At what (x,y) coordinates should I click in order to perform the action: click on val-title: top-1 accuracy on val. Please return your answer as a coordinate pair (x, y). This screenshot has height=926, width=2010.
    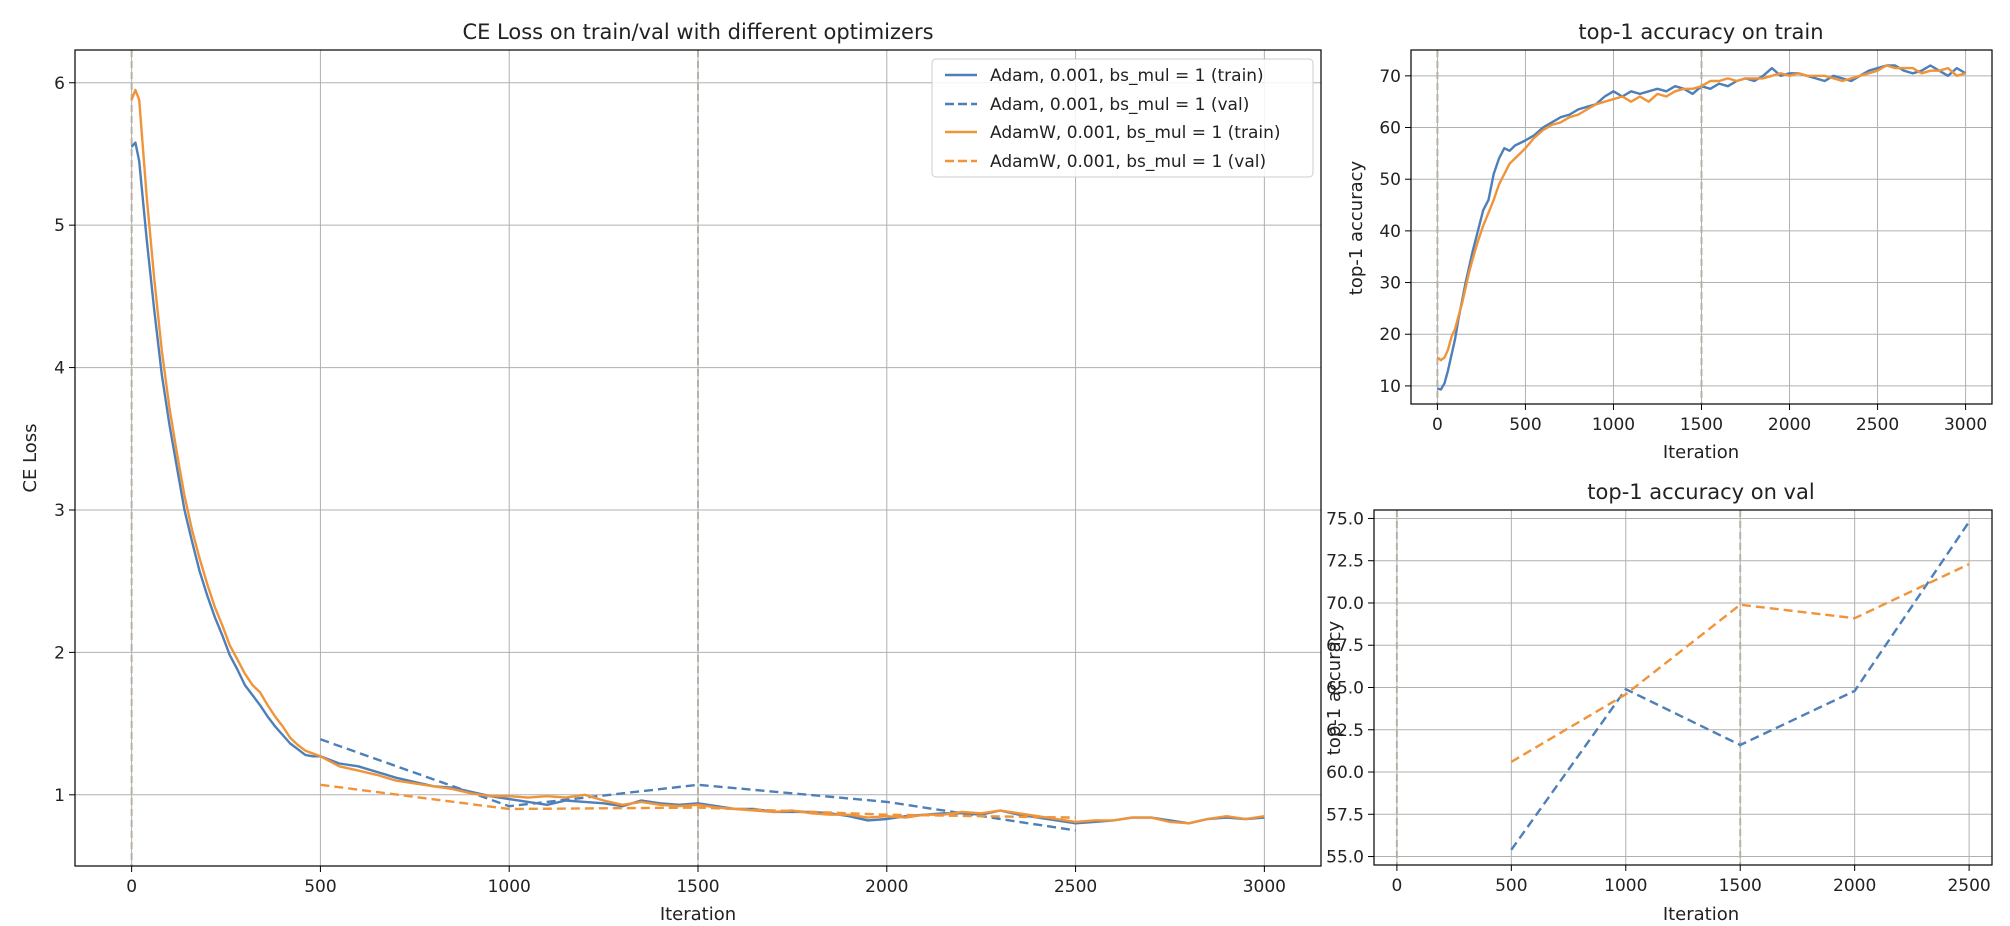
    Looking at the image, I should click on (1700, 492).